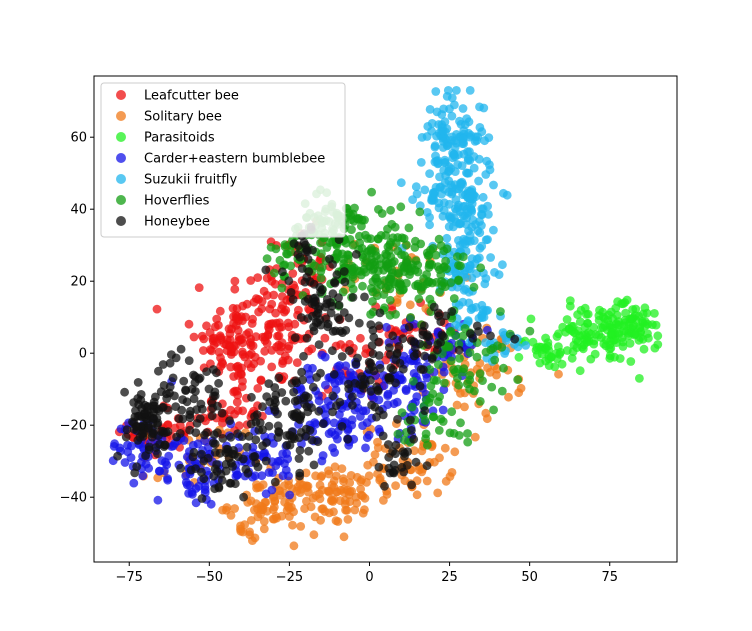 The height and width of the screenshot is (631, 752). I want to click on legend-label: Honeybee, so click(177, 222).